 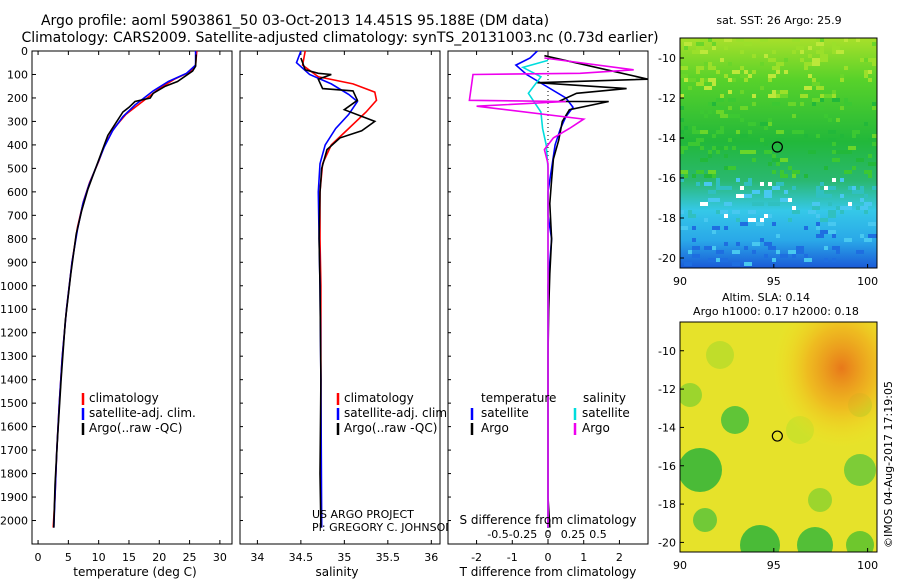 I want to click on x-tick-label: 35.5, so click(x=388, y=557).